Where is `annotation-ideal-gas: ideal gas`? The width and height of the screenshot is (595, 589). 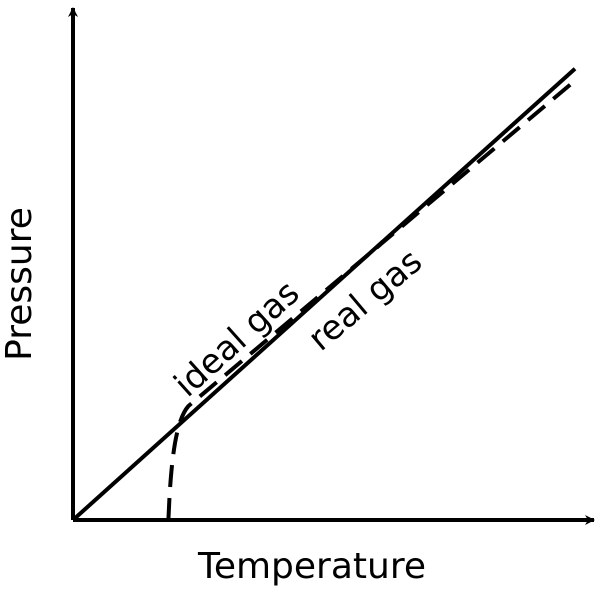
annotation-ideal-gas: ideal gas is located at coordinates (237, 339).